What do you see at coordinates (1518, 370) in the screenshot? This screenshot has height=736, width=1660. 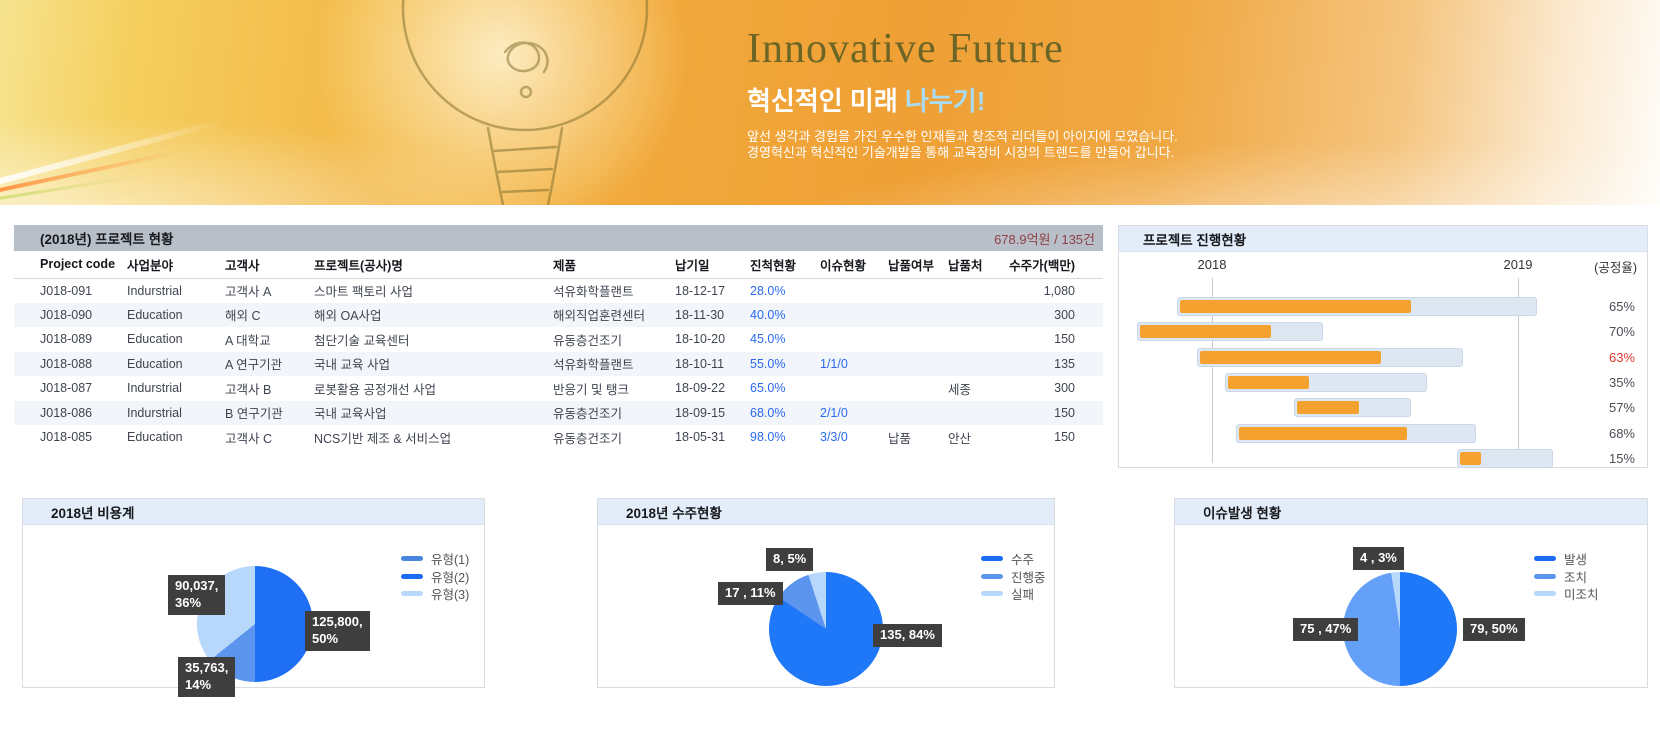 I see `gantt-year-gridline` at bounding box center [1518, 370].